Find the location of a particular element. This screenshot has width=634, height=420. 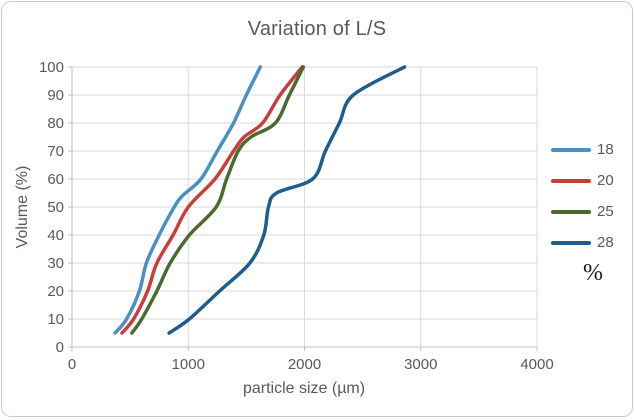

y-tick-label: 30 is located at coordinates (55, 263).